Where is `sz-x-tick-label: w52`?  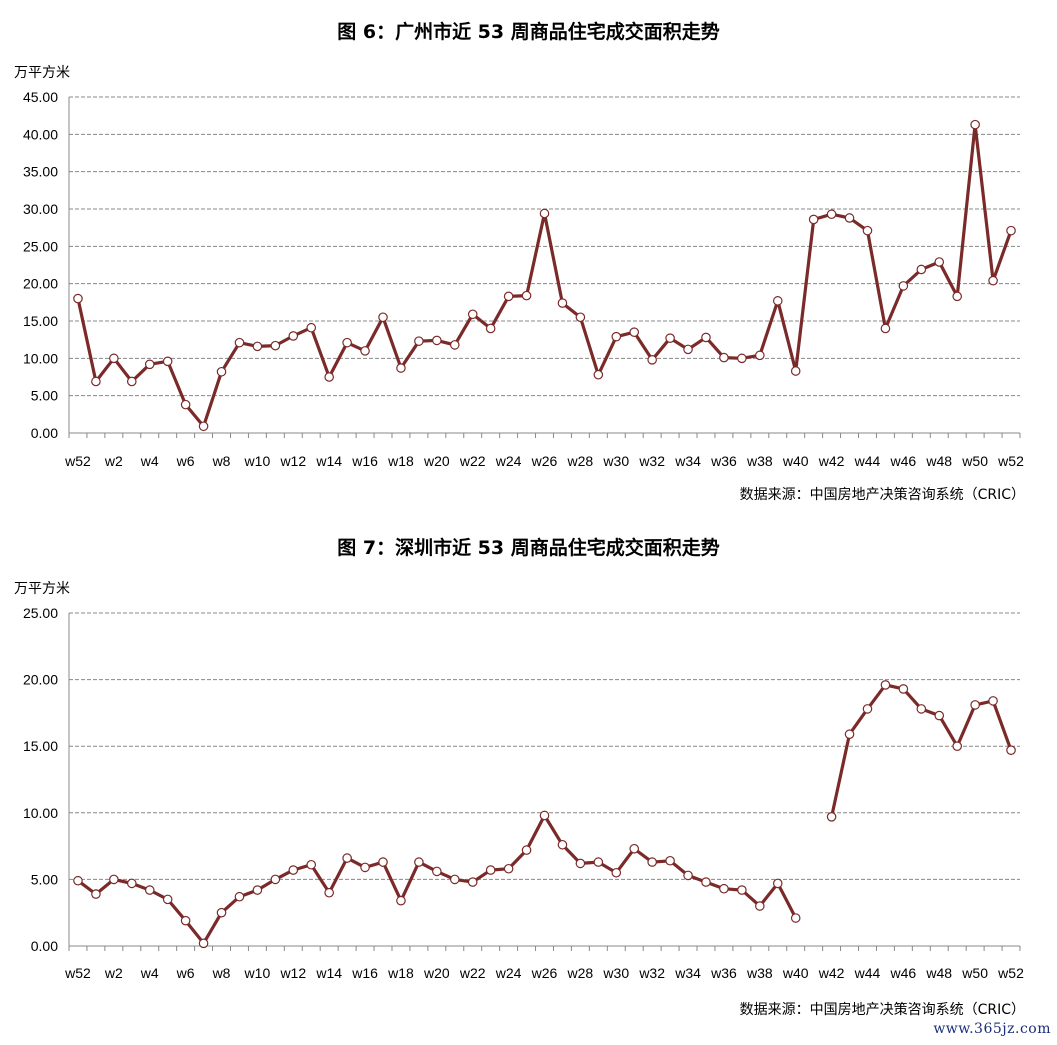
sz-x-tick-label: w52 is located at coordinates (1010, 973).